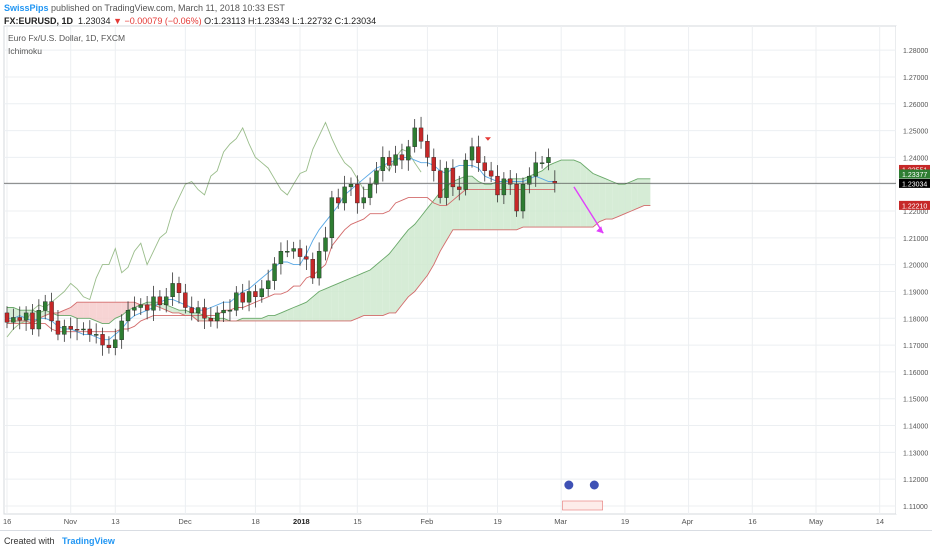  Describe the element at coordinates (26, 8) in the screenshot. I see `author-name: SwissPips` at that location.